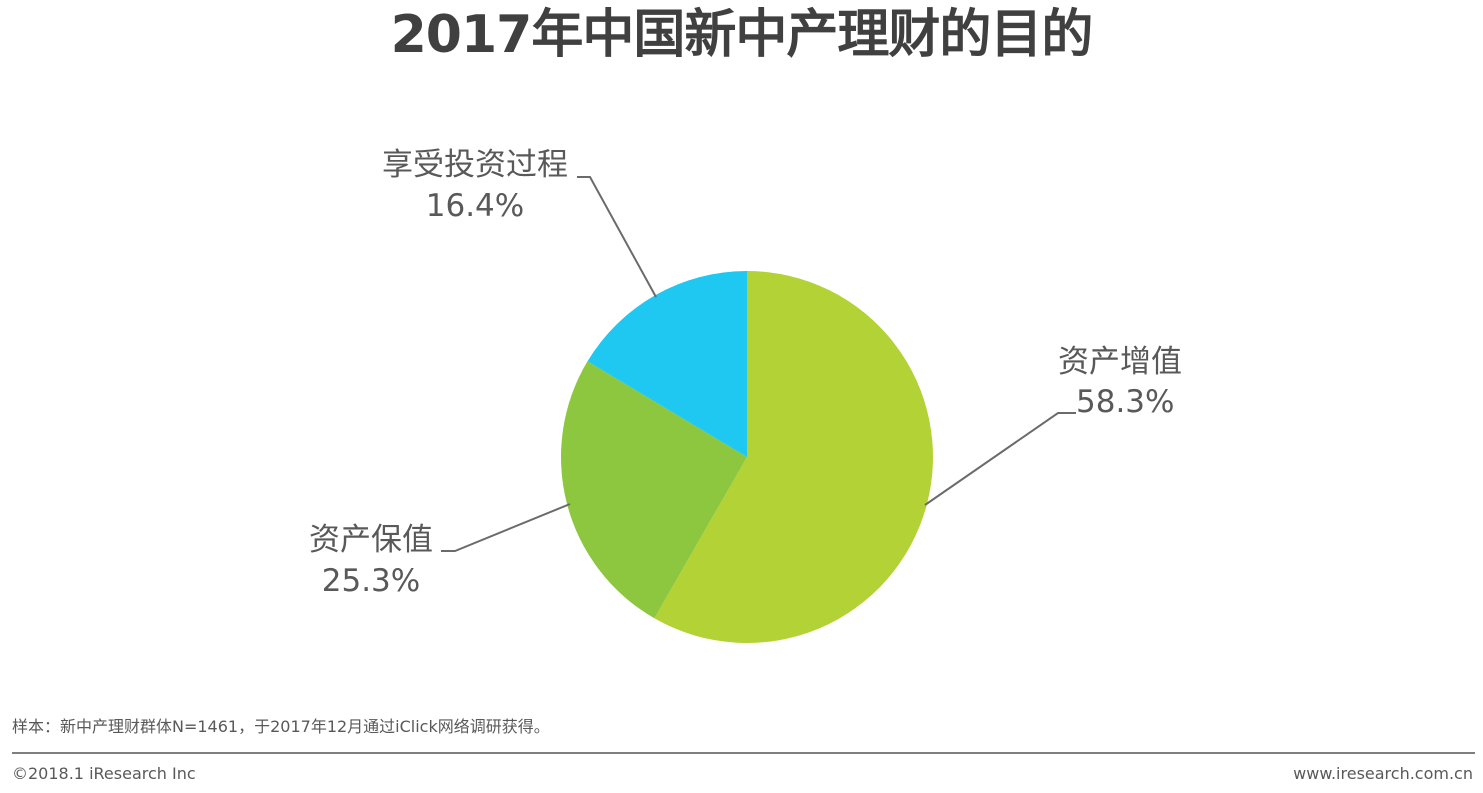  I want to click on slice-label-1: 资产增值, so click(1120, 362).